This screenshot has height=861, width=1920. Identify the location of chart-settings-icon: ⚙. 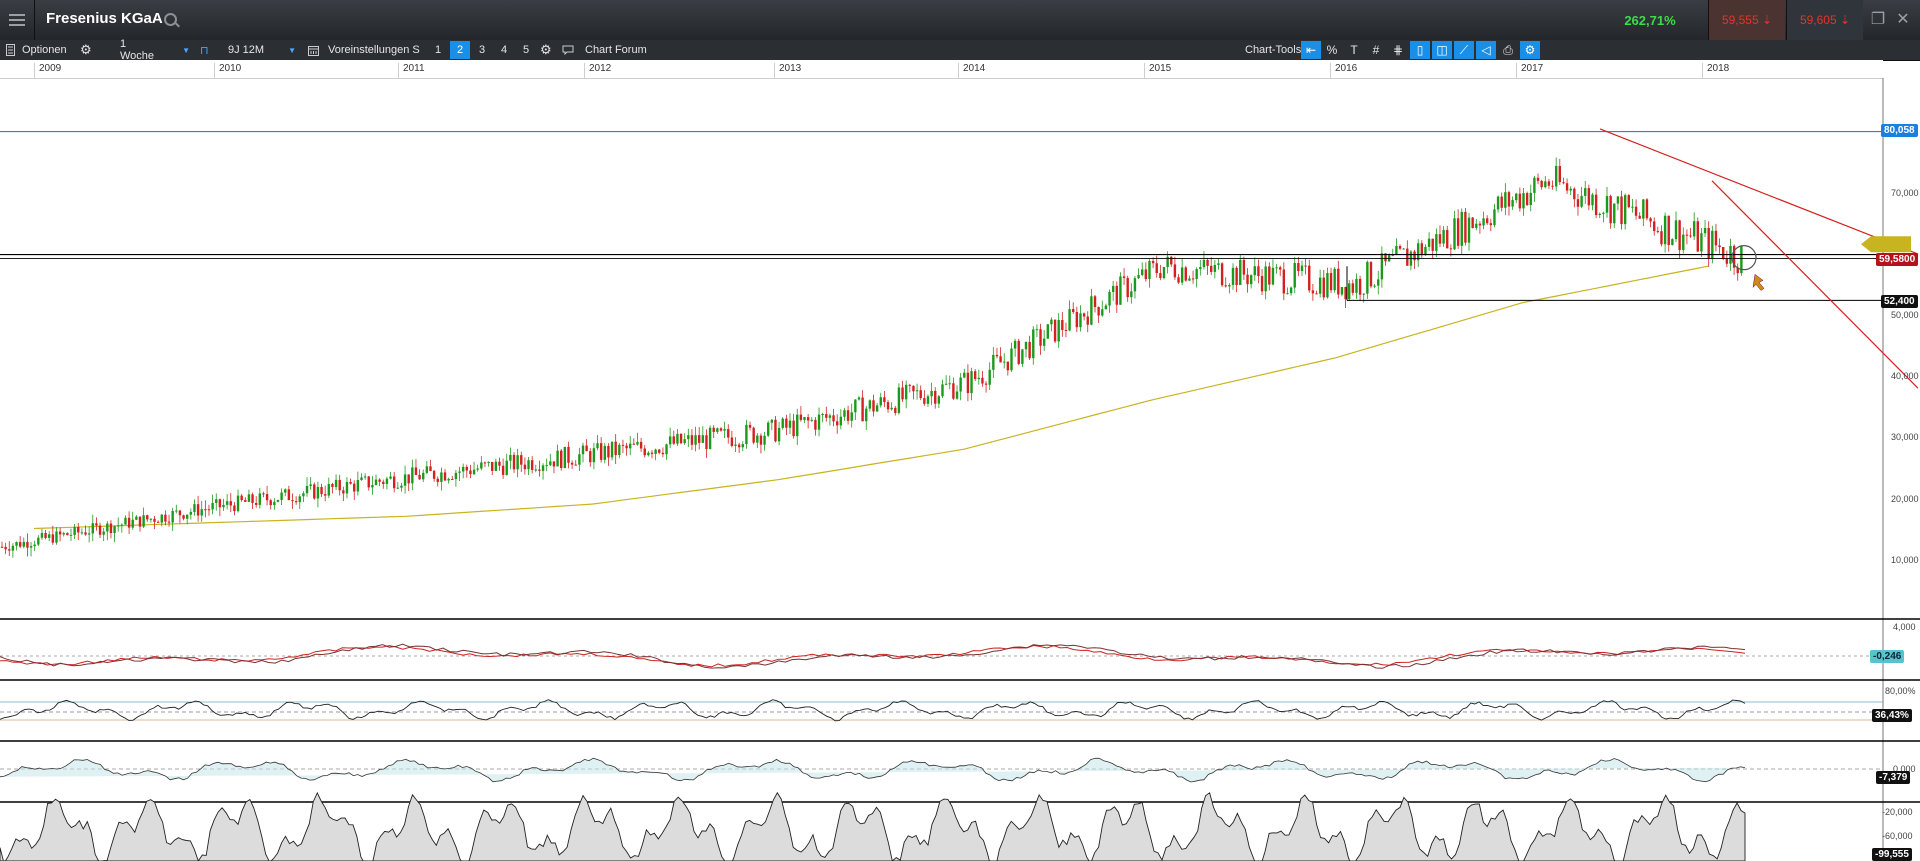
(1530, 50).